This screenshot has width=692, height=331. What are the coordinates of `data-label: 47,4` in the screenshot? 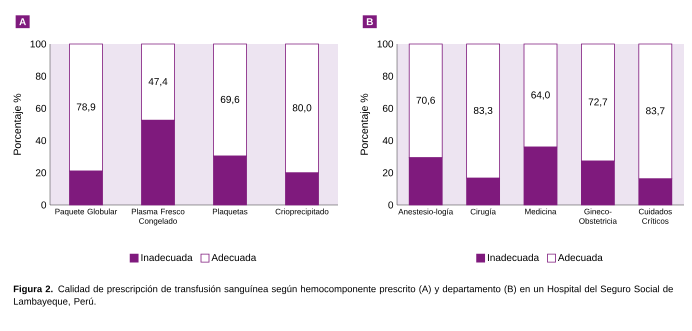 It's located at (158, 82).